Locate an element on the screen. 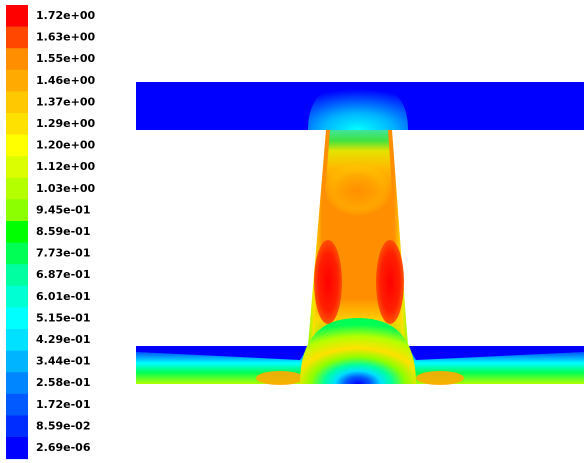 The width and height of the screenshot is (586, 463). legend-label: 1.37e+00 is located at coordinates (65, 101).